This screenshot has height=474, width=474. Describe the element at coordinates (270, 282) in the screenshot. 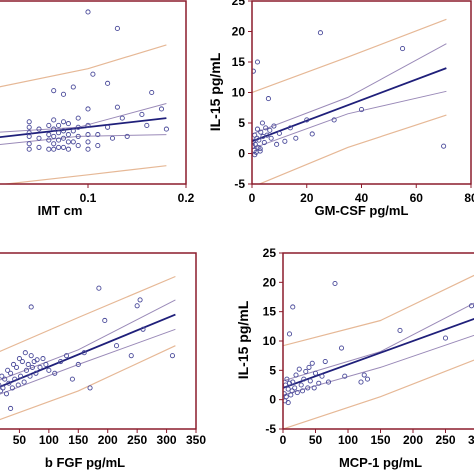

I see `y-tick-label: 20` at that location.